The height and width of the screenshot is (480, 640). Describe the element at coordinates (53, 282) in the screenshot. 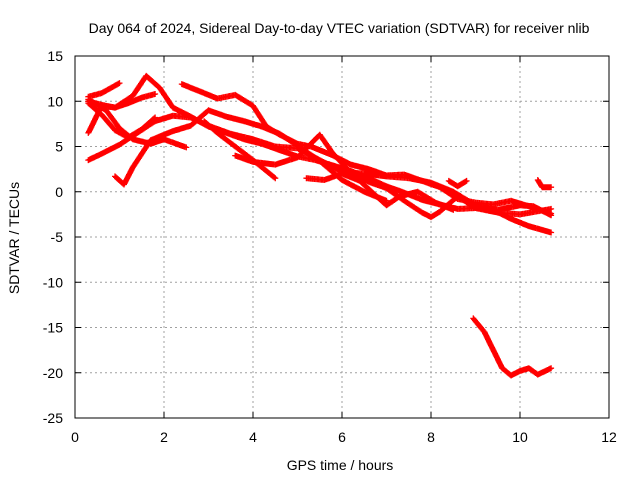

I see `y-tick-label: -10` at that location.